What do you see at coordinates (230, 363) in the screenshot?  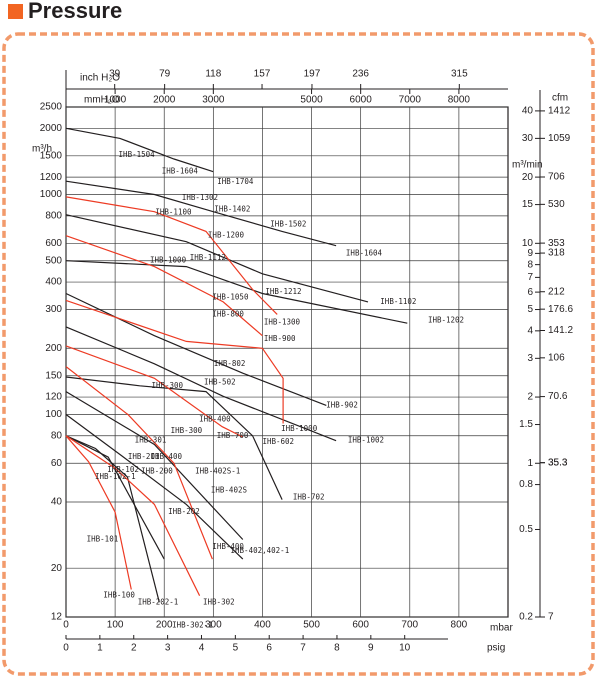 I see `curve-label: IHB-802` at bounding box center [230, 363].